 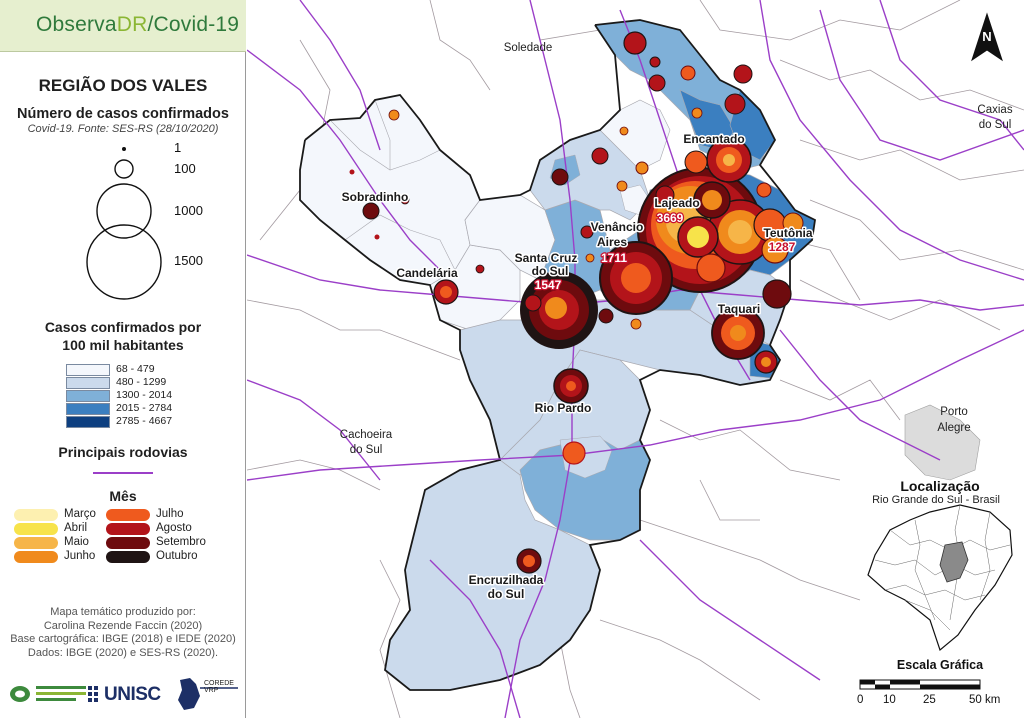 What do you see at coordinates (123, 652) in the screenshot?
I see `credit-line: Dados: IBGE (2020) e SES-RS (2020).` at bounding box center [123, 652].